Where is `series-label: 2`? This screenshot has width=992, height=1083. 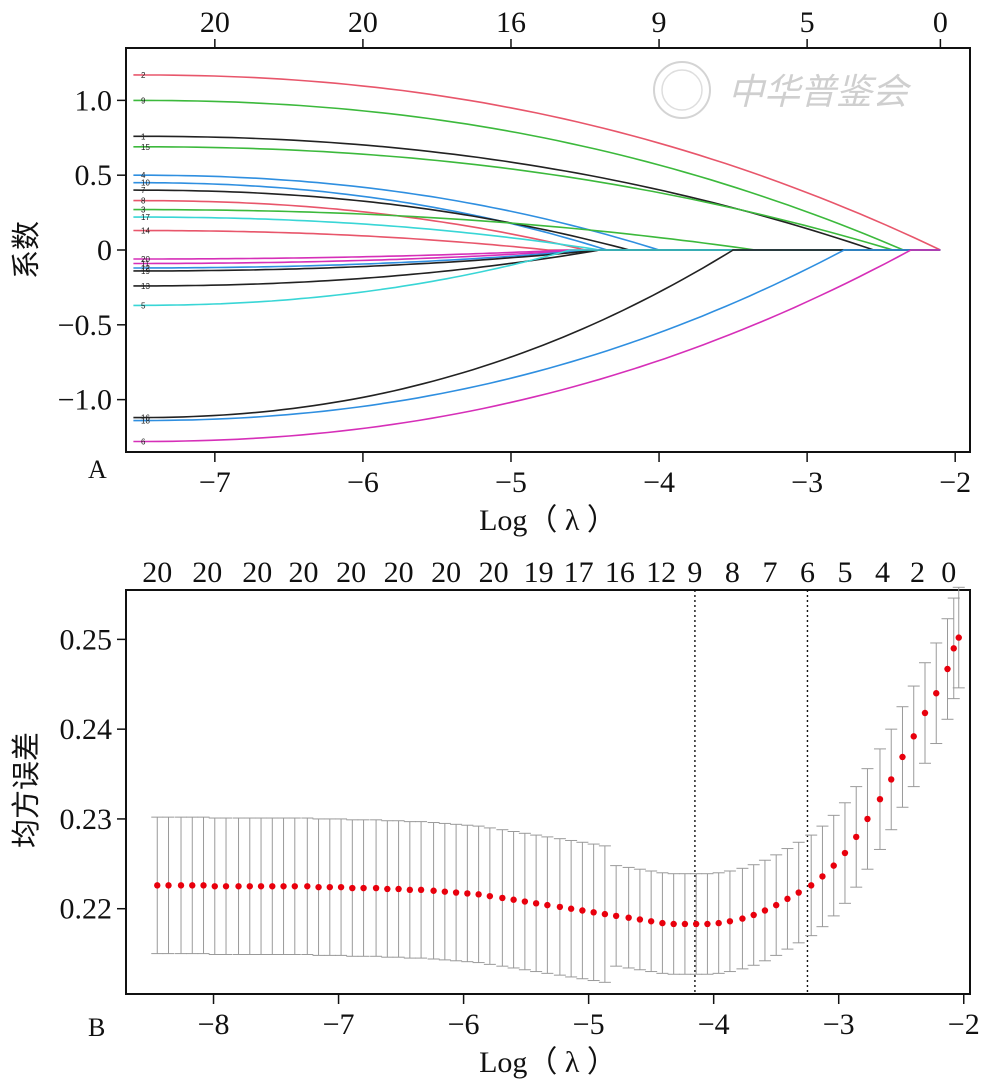
series-label: 2 is located at coordinates (143, 75).